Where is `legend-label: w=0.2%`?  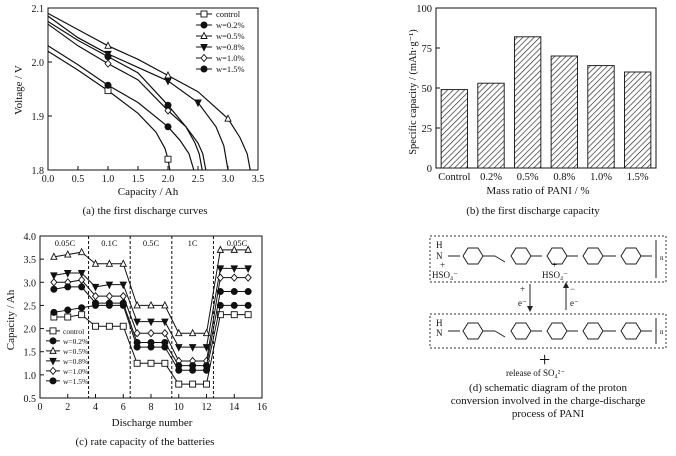
legend-label: w=0.2% is located at coordinates (230, 25).